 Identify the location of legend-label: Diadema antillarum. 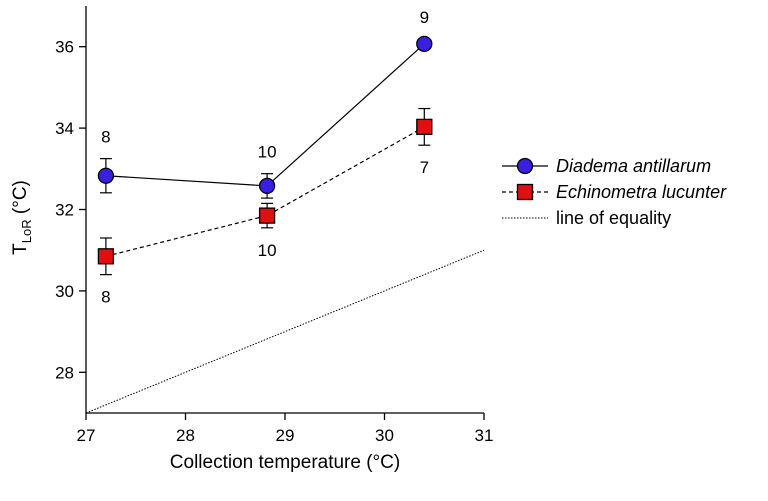
(633, 166).